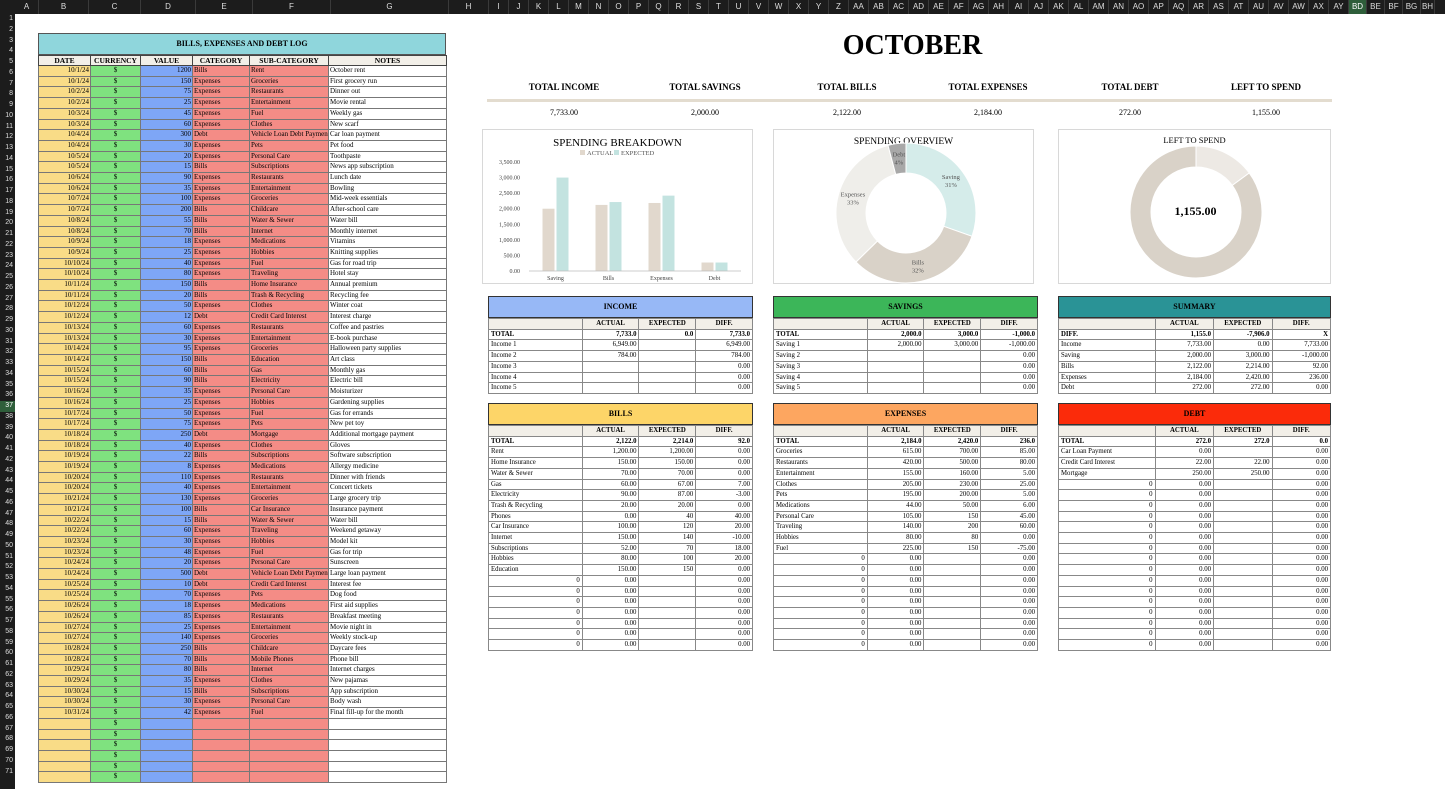 This screenshot has width=1445, height=789. Describe the element at coordinates (9, 362) in the screenshot. I see `row-header-33: 33` at that location.